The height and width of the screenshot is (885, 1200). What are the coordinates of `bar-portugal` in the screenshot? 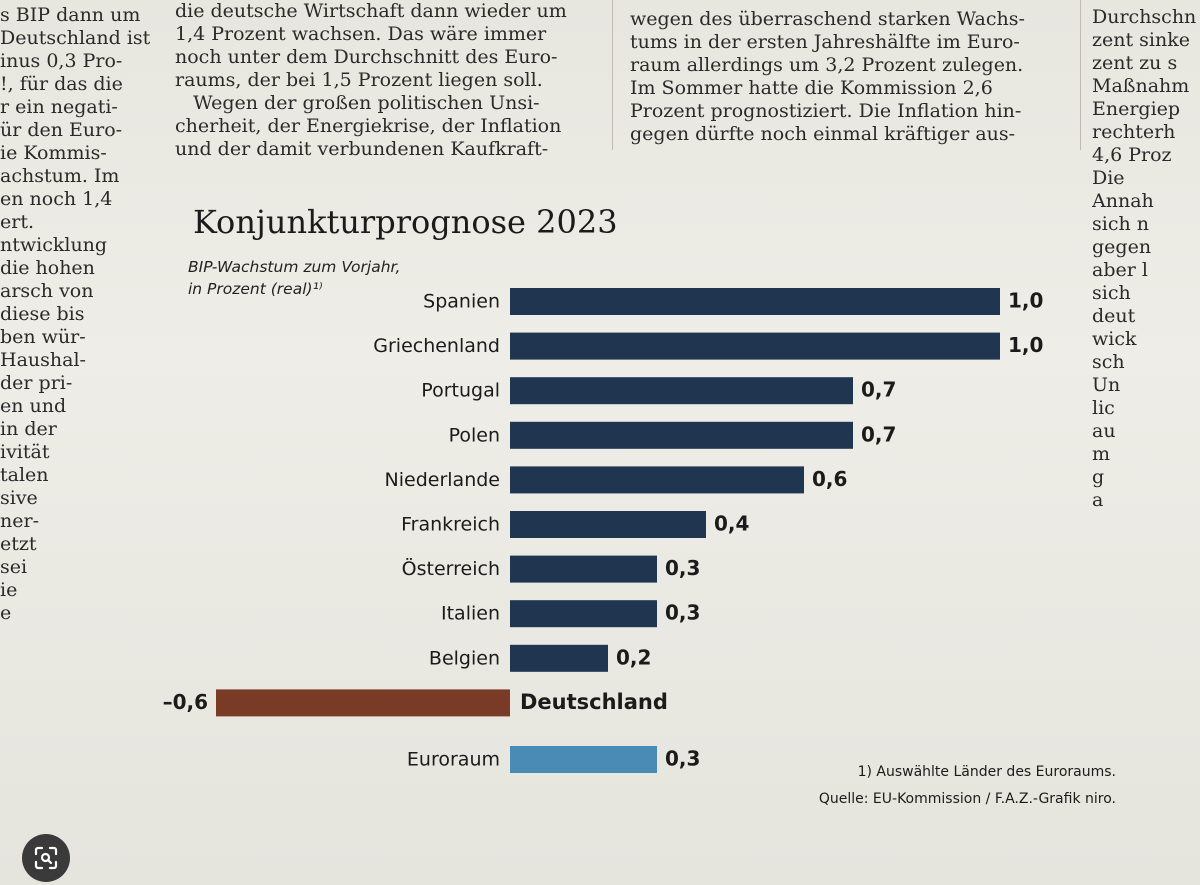 It's located at (681, 391).